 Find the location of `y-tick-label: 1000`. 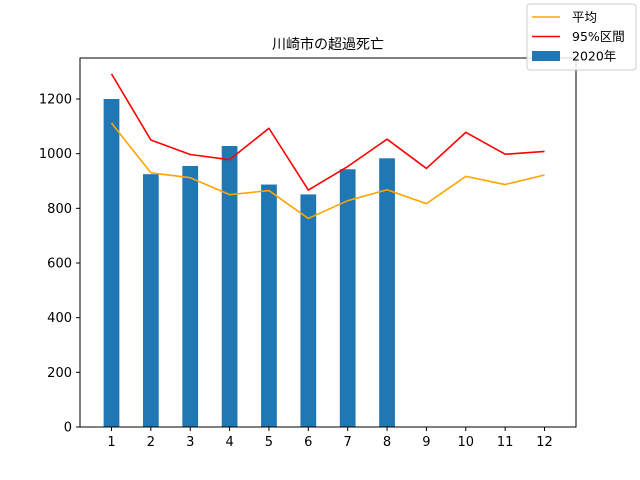

y-tick-label: 1000 is located at coordinates (55, 154).